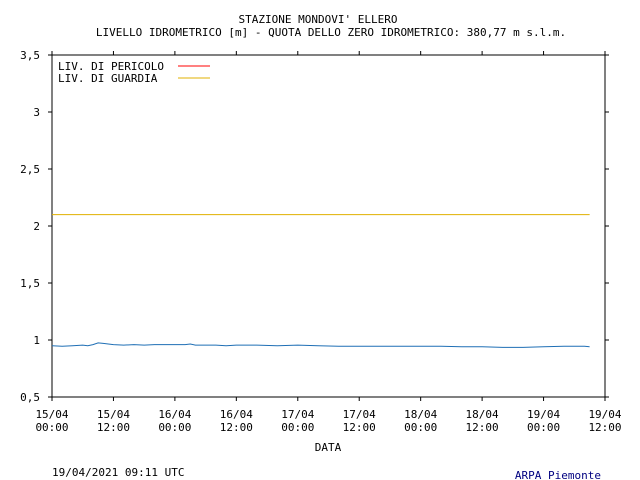  What do you see at coordinates (111, 66) in the screenshot?
I see `legend-label-pericolo: LIV. DI PERICOLO` at bounding box center [111, 66].